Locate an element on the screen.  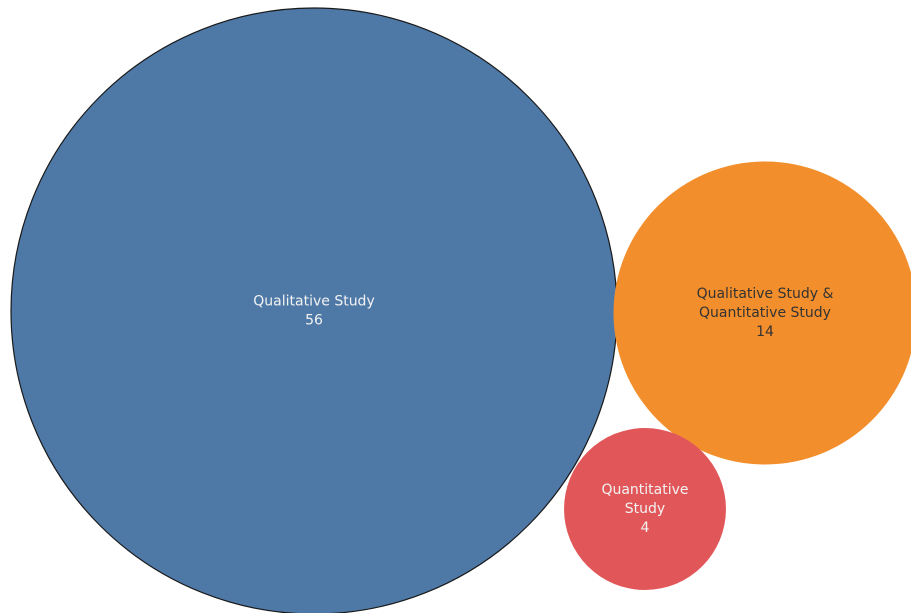
bubble-quantitative-study: Quantitative Study 4 is located at coordinates (645, 509).